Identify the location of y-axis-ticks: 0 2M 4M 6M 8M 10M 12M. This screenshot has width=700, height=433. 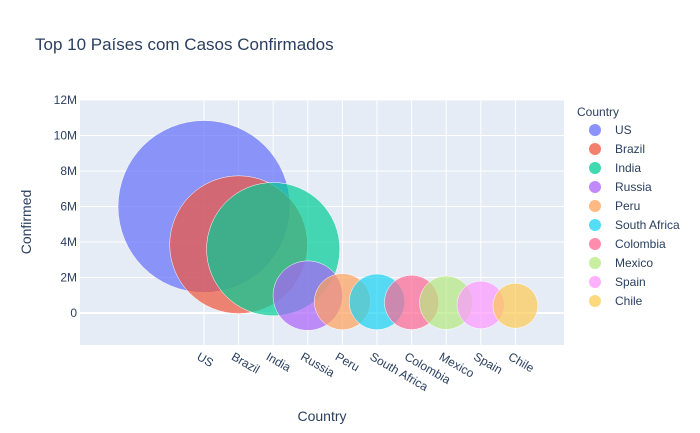
(66, 206).